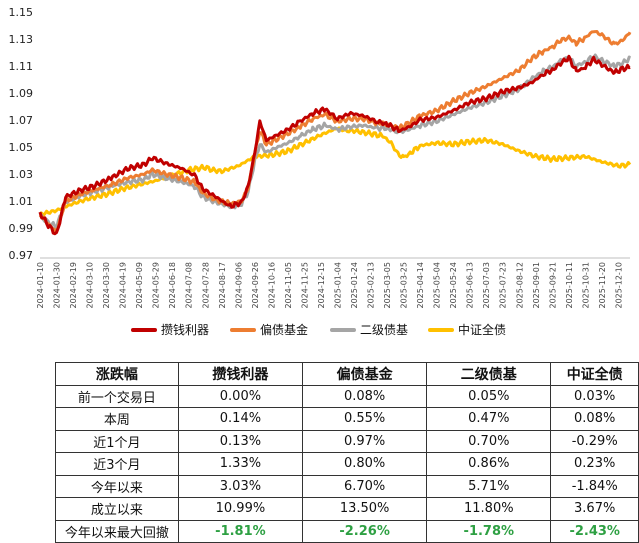  What do you see at coordinates (384, 330) in the screenshot?
I see `legend-label: 二级债基` at bounding box center [384, 330].